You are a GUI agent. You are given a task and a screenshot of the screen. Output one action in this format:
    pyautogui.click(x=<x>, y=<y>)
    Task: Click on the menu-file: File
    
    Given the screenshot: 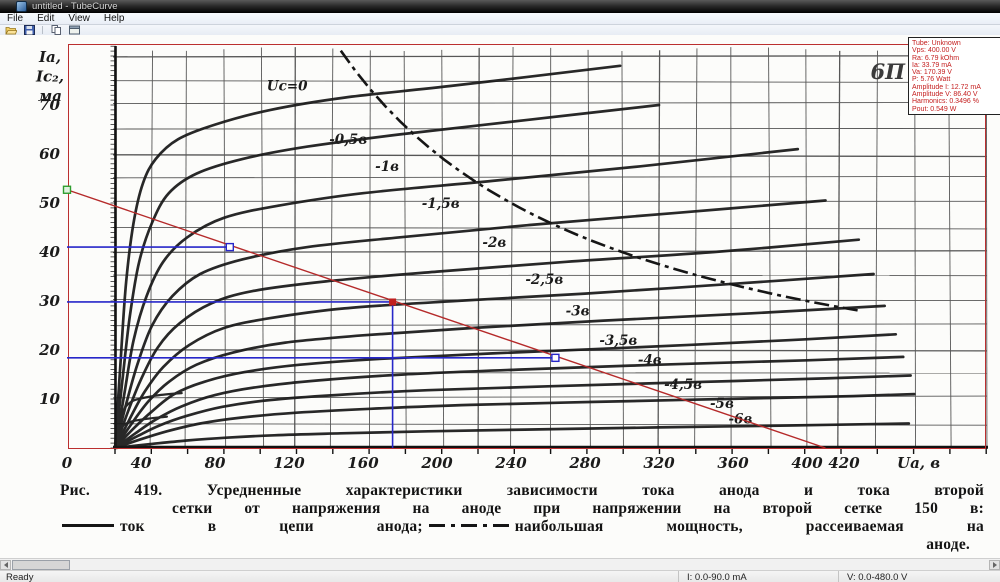 What is the action you would take?
    pyautogui.click(x=15, y=18)
    